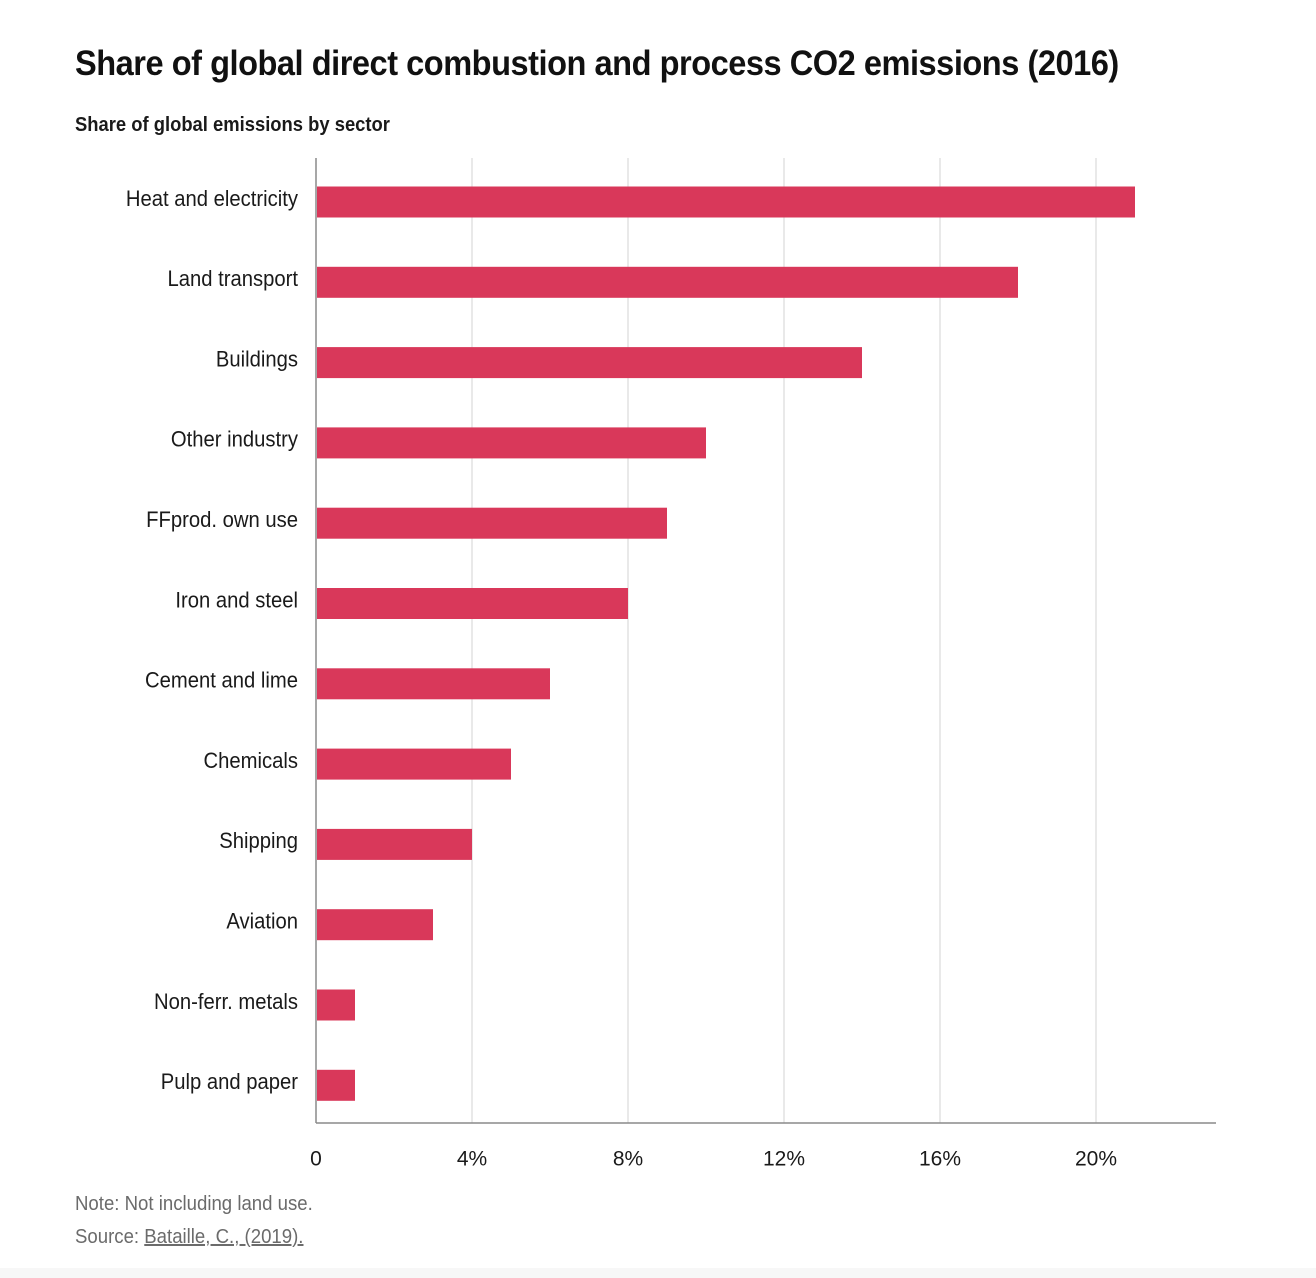 The height and width of the screenshot is (1278, 1316). Describe the element at coordinates (212, 198) in the screenshot. I see `category-label-0: Heat and electricity` at that location.